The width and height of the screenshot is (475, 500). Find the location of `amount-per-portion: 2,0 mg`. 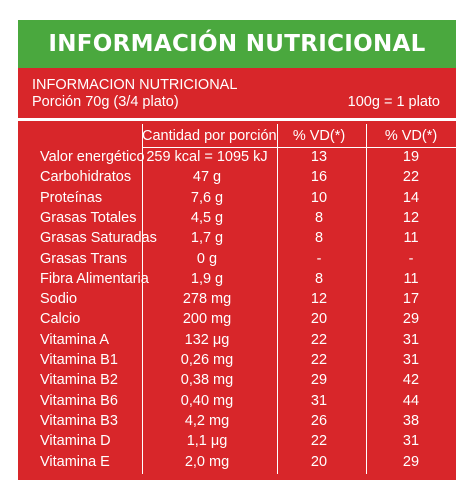

amount-per-portion: 2,0 mg is located at coordinates (207, 462).